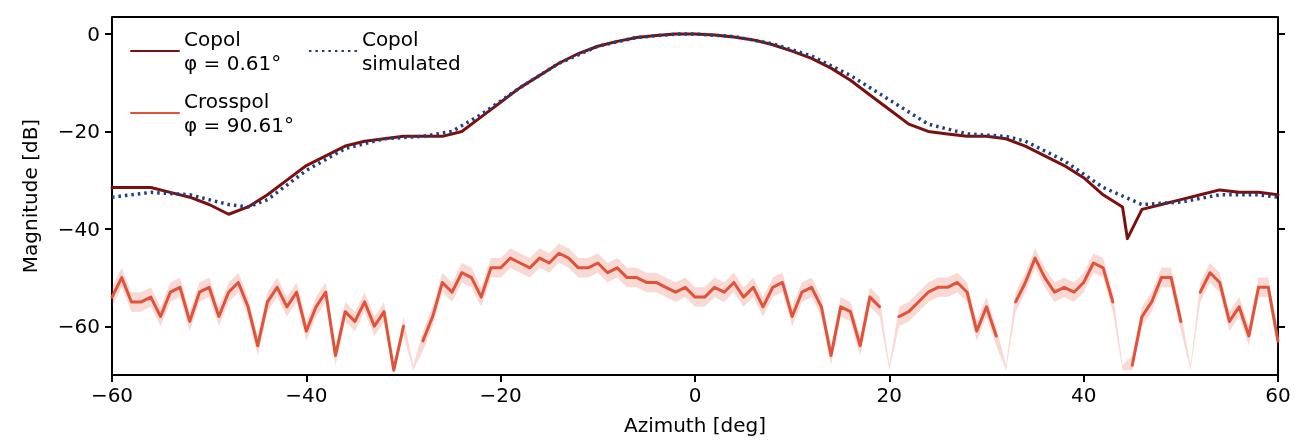 This screenshot has width=1295, height=448. I want to click on x-tick-label: 20, so click(889, 395).